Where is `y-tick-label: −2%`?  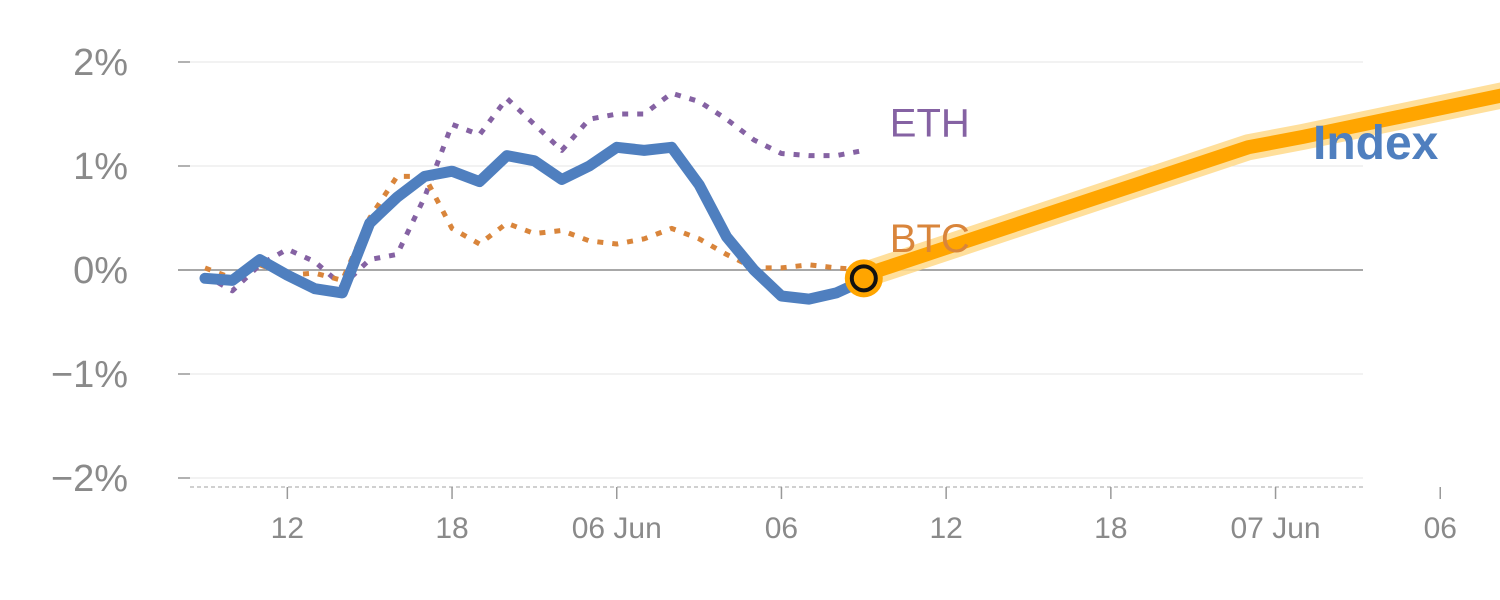
y-tick-label: −2% is located at coordinates (89, 479).